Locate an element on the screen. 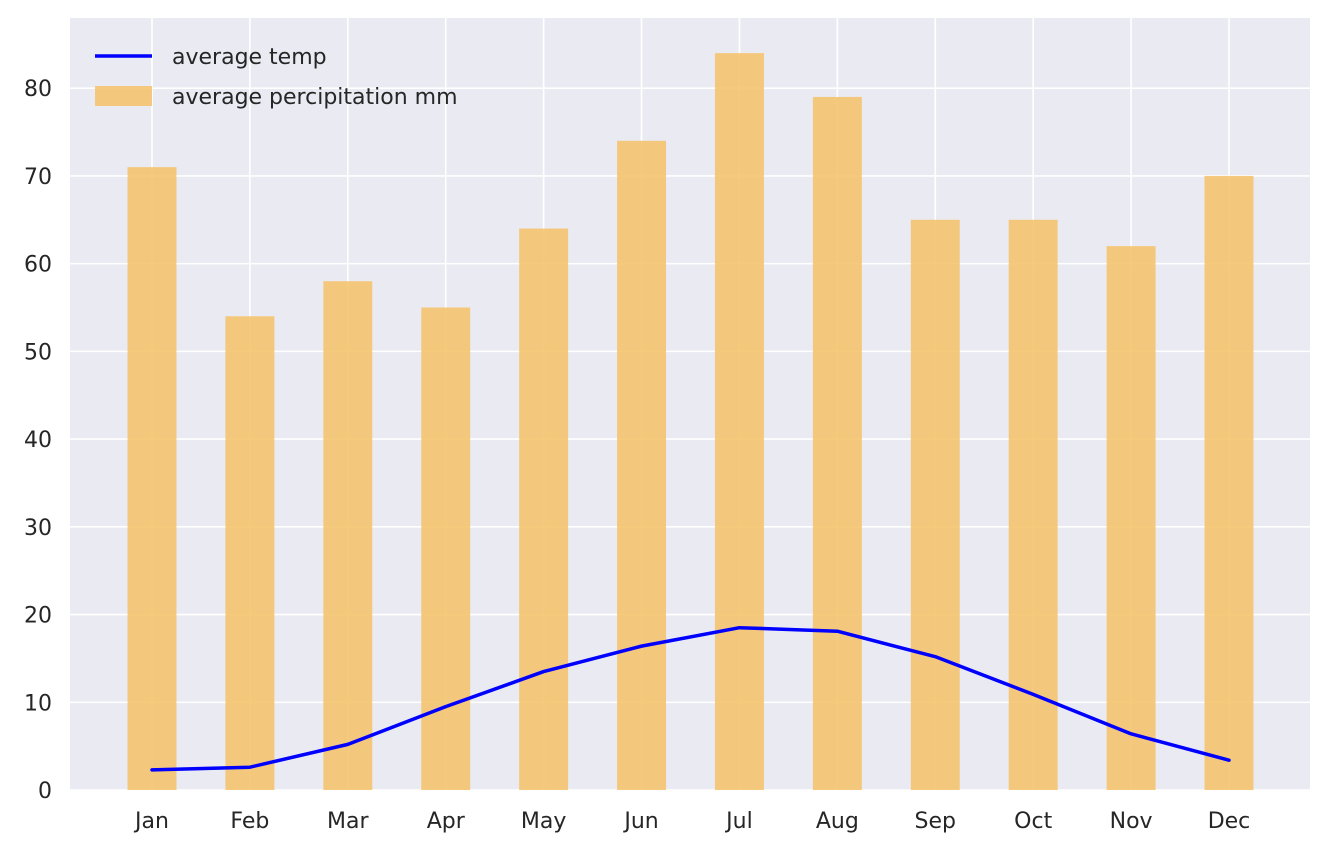 This screenshot has width=1330, height=855. bar-jul is located at coordinates (739, 422).